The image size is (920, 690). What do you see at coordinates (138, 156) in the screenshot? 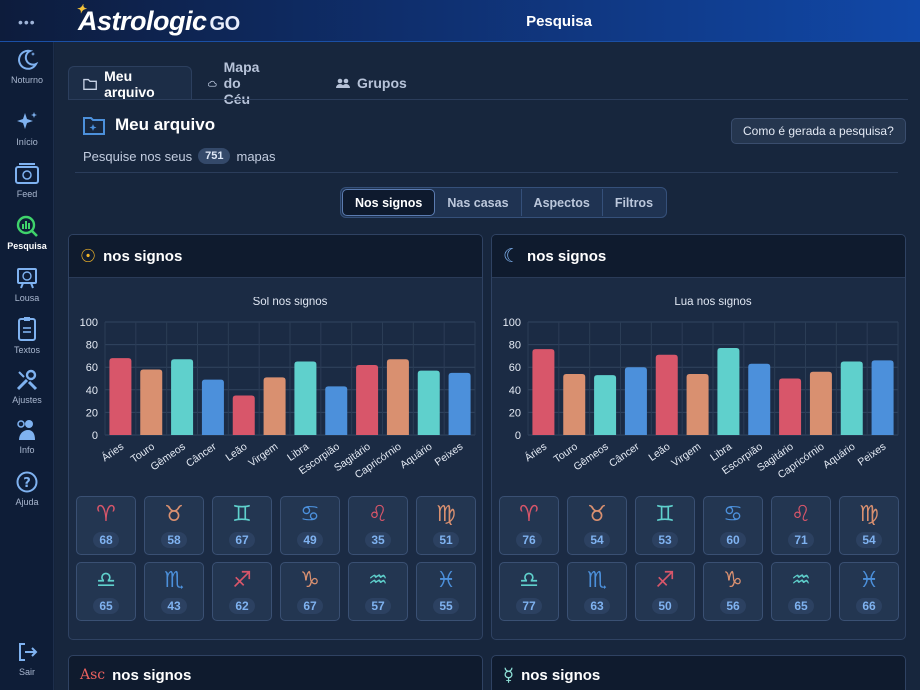
I see `subtitle-prefix: Pesquise nos seus` at bounding box center [138, 156].